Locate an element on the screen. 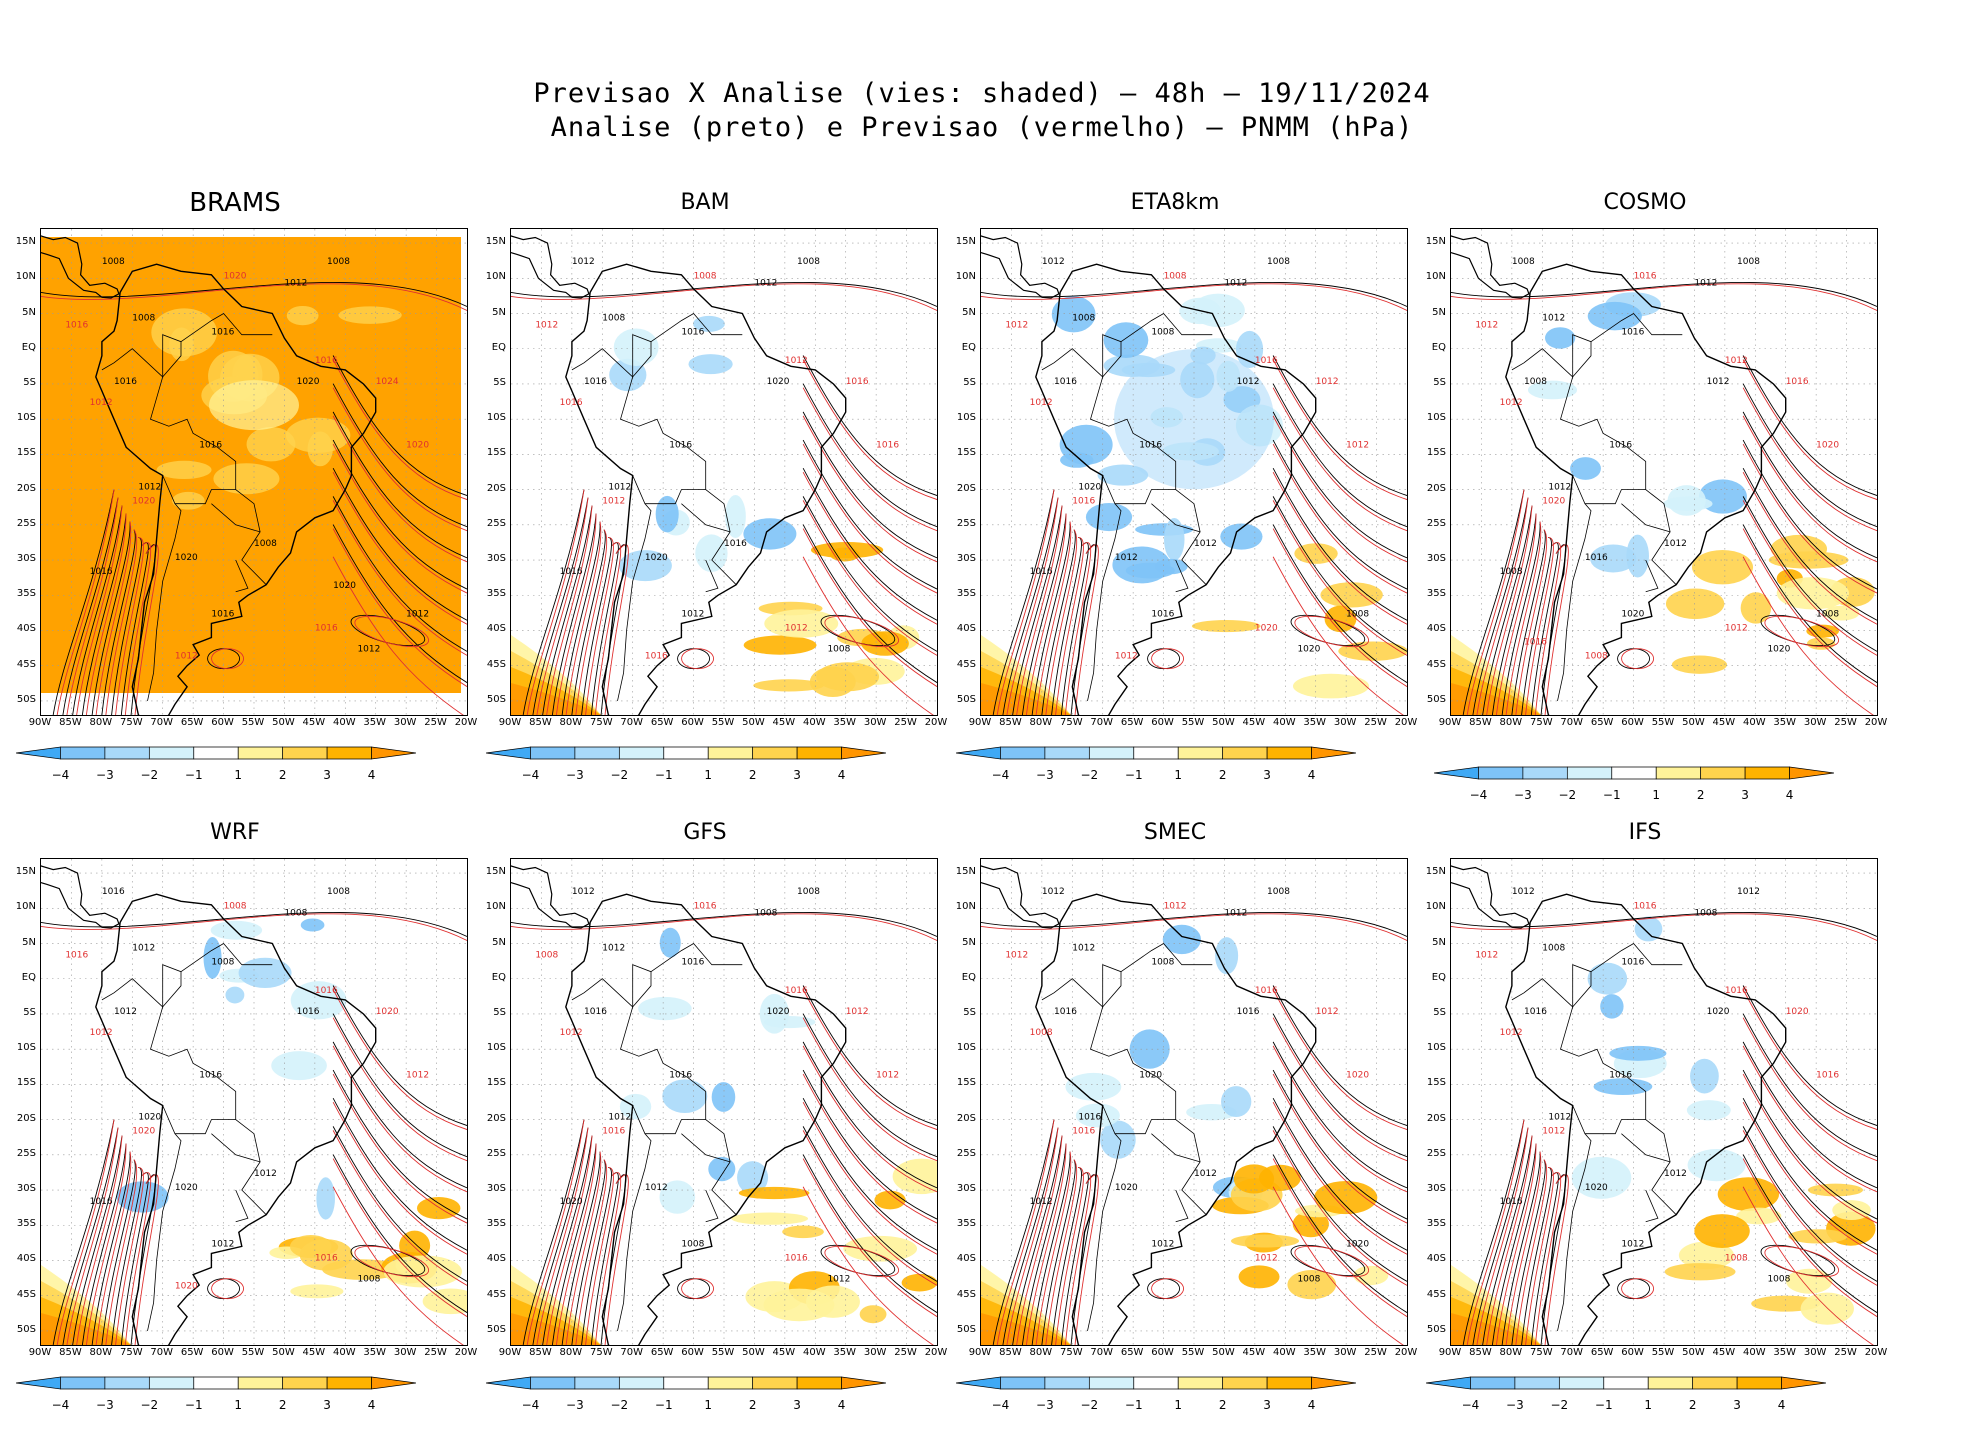 This screenshot has width=1964, height=1436. longitude-label: 40W is located at coordinates (814, 722).